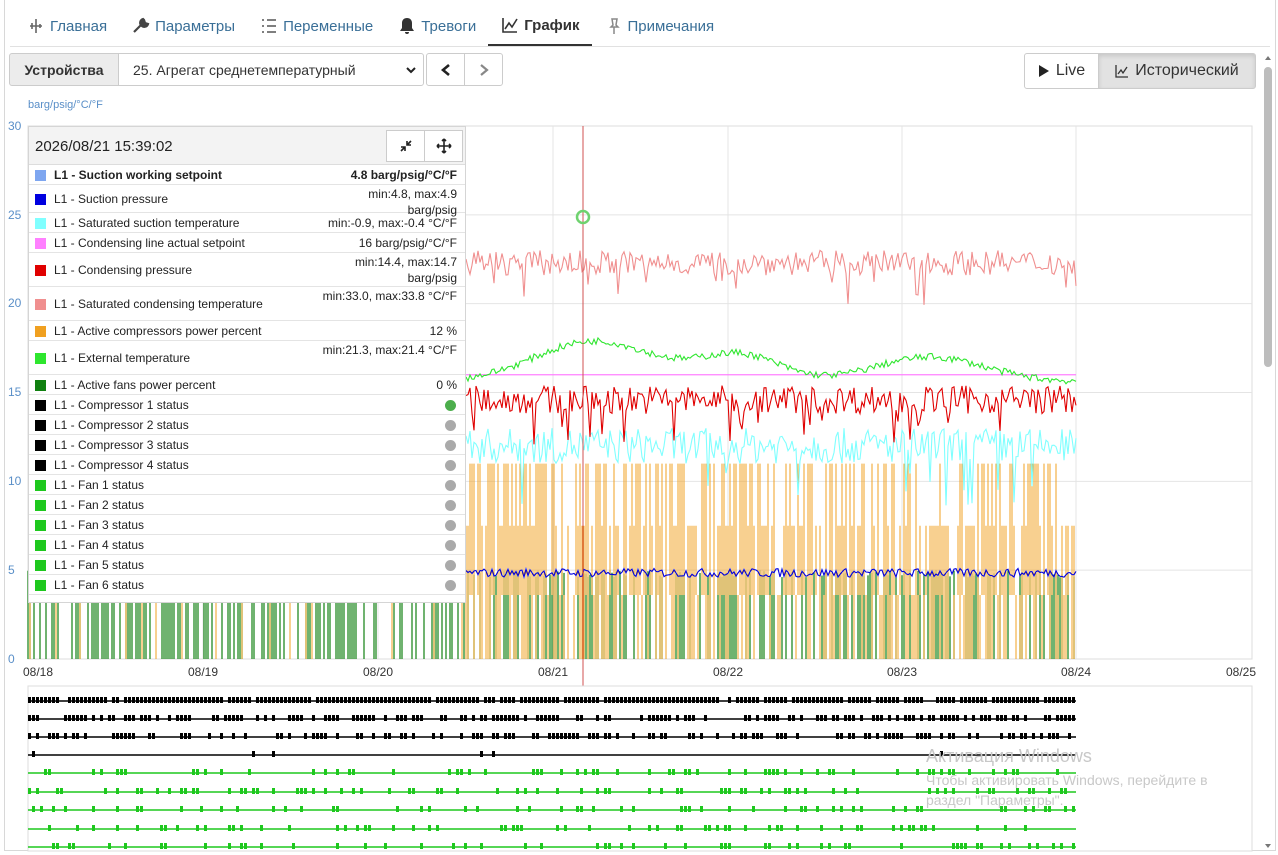  What do you see at coordinates (1268, 452) in the screenshot?
I see `page-scrollbar` at bounding box center [1268, 452].